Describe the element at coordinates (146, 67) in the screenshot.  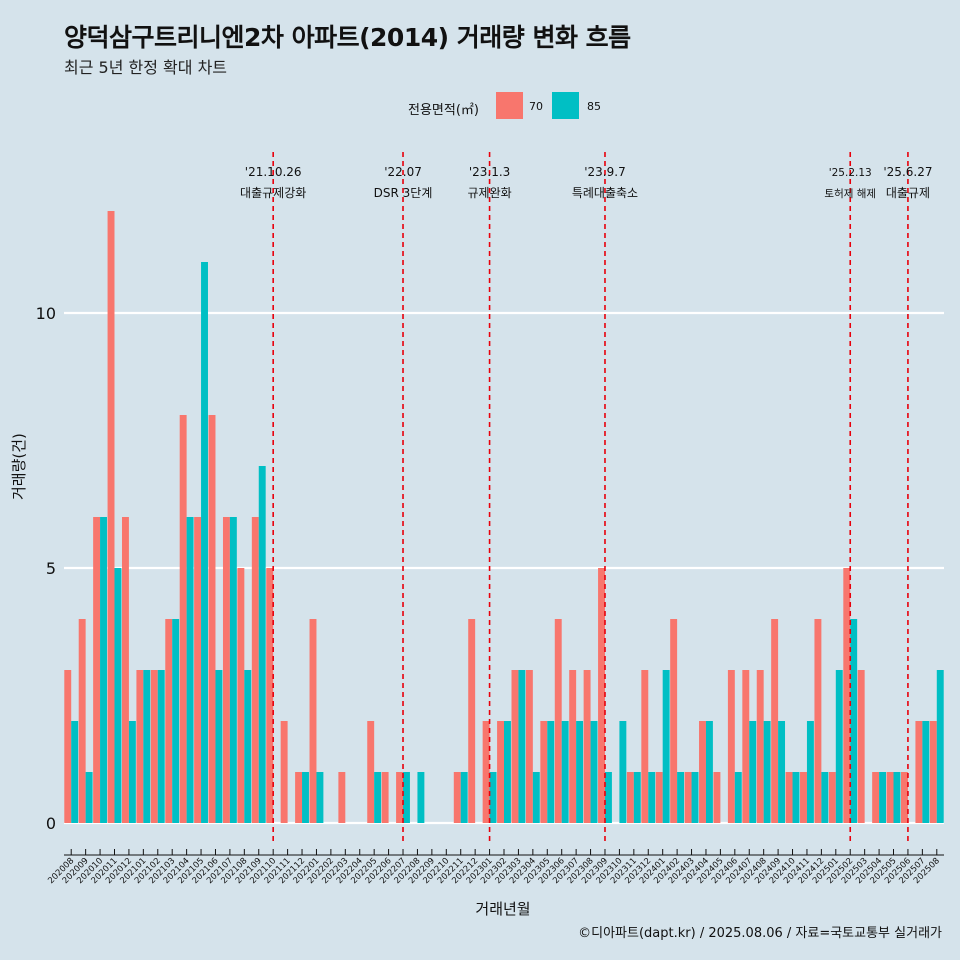
I see `chart-subtitle: 최근 5년 한정 확대 차트` at that location.